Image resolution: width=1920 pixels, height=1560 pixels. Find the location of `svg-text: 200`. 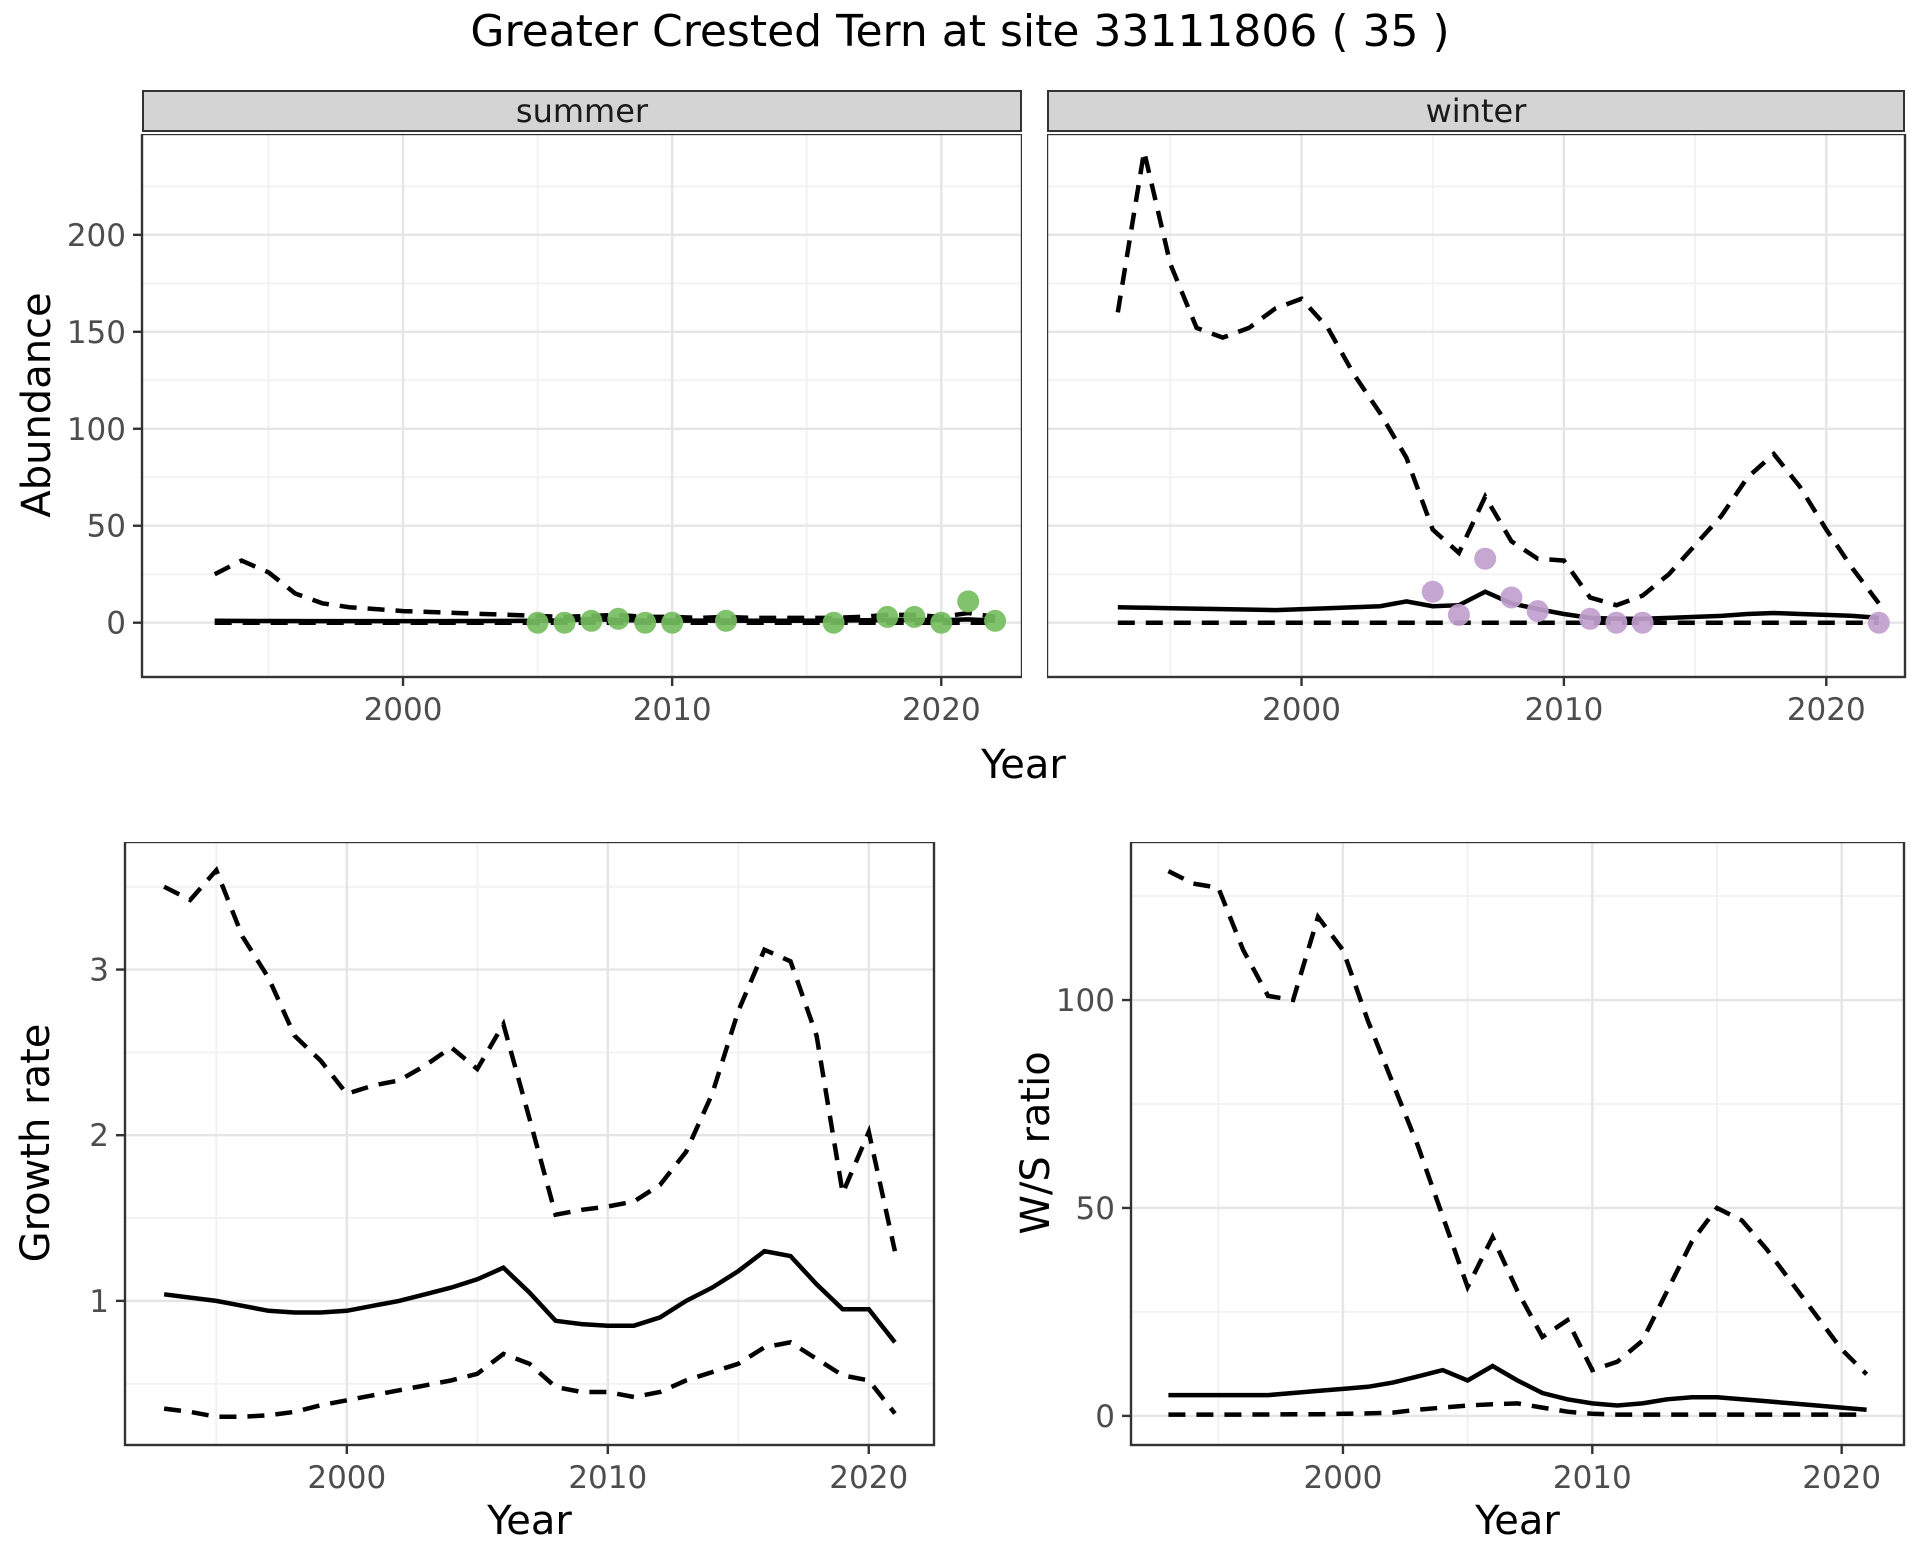

svg-text: 200 is located at coordinates (96, 236).